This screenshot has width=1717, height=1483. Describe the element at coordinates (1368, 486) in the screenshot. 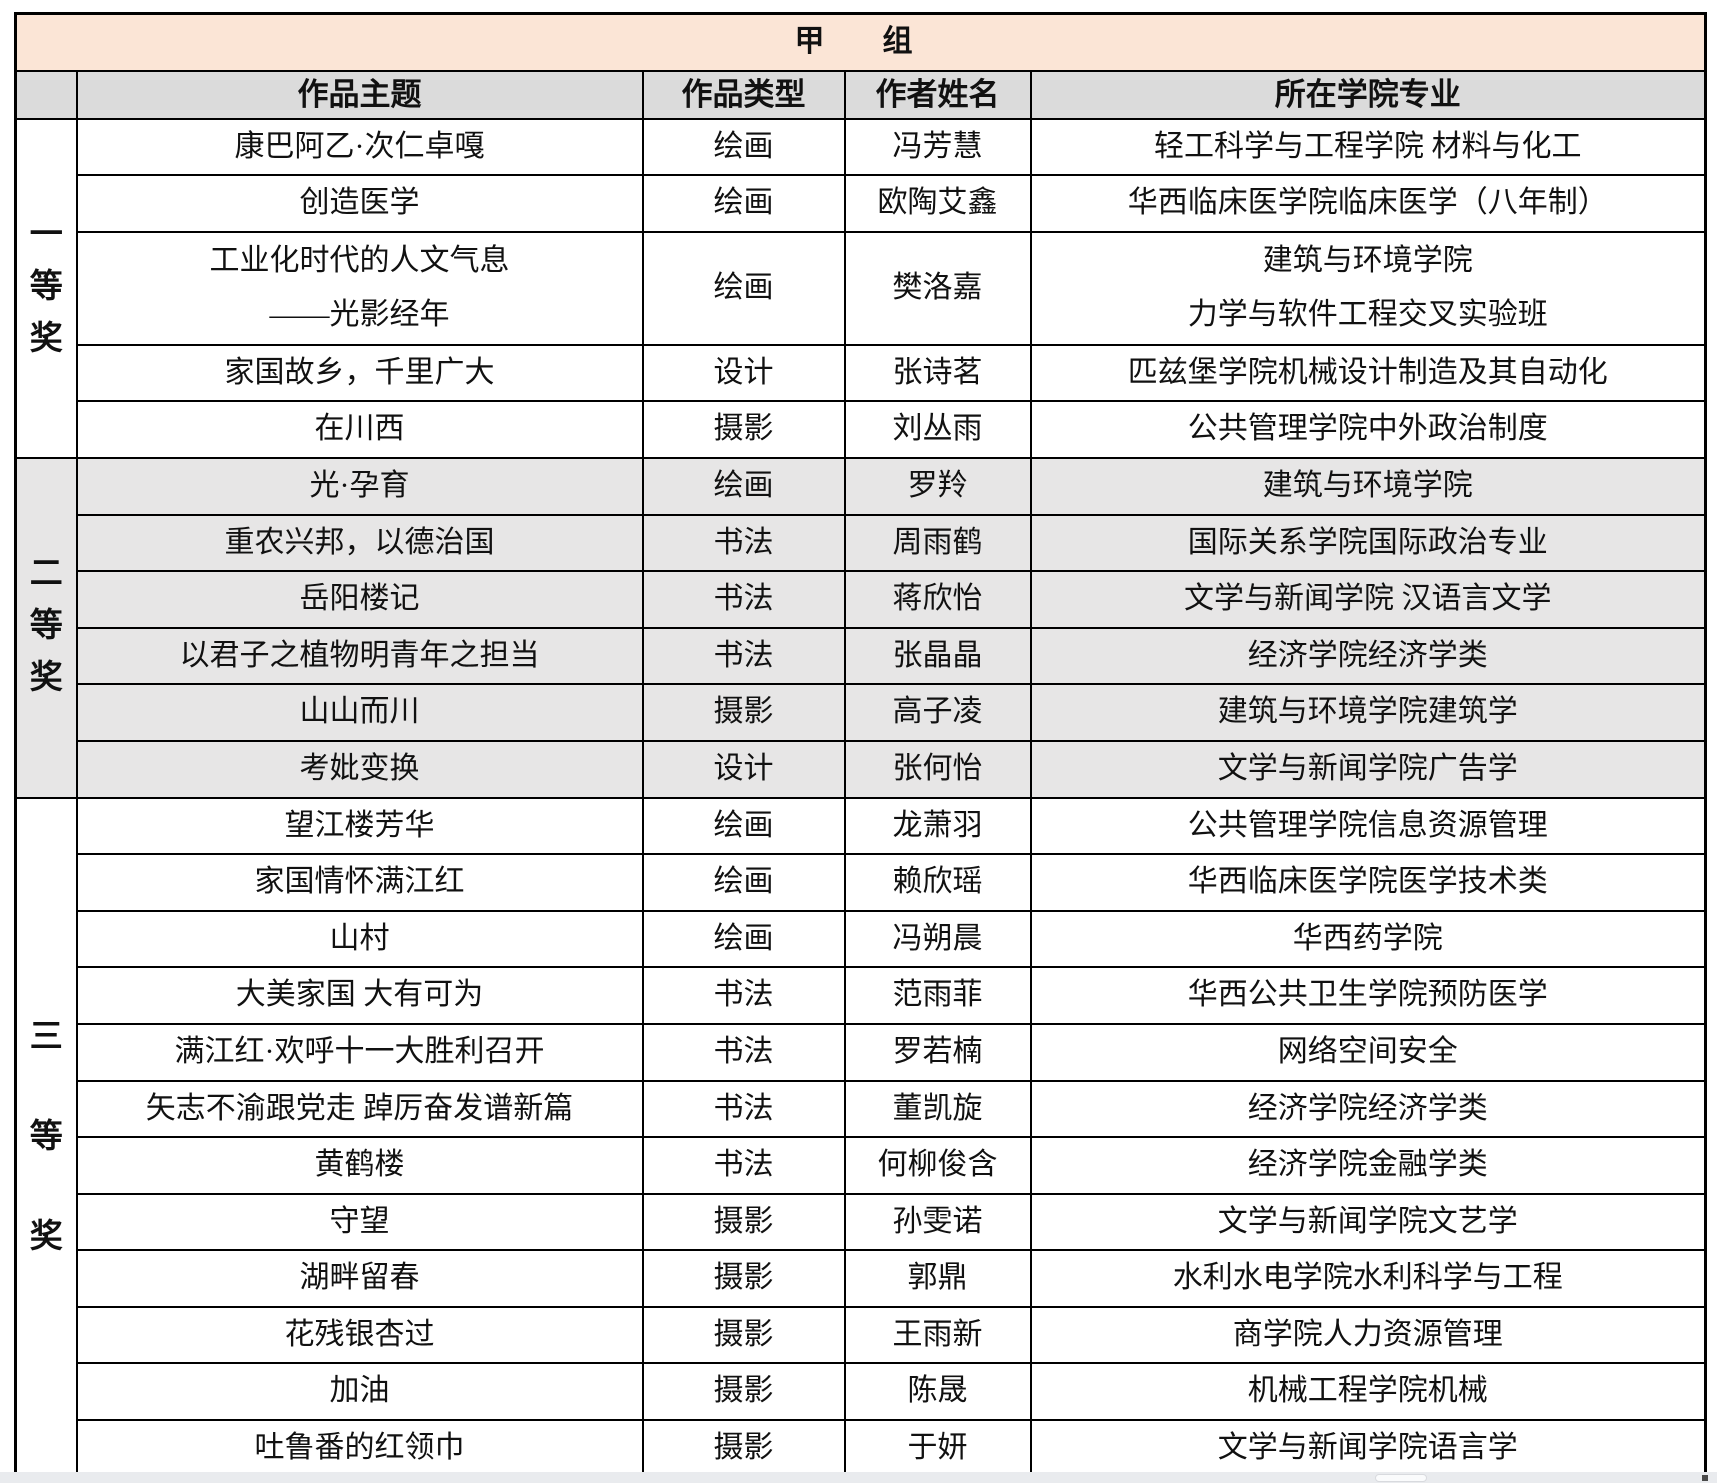

I see `college-cell: 建筑与环境学院` at that location.